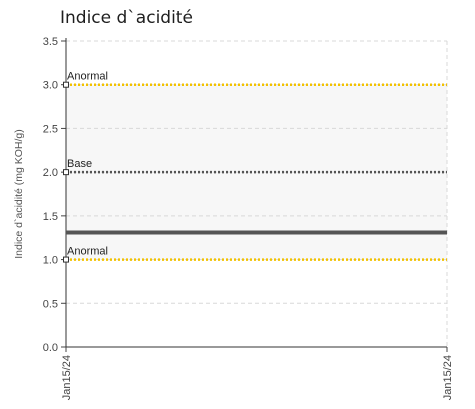 This screenshot has width=475, height=409. I want to click on y-tick-label: 3.0, so click(50, 86).